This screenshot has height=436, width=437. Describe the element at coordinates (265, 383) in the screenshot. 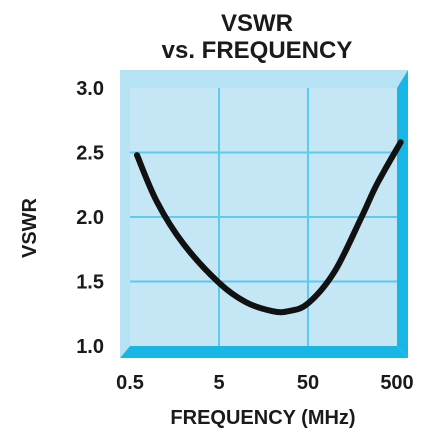

I see `x-axis-tick-labels: 0.5 5 50 500` at that location.